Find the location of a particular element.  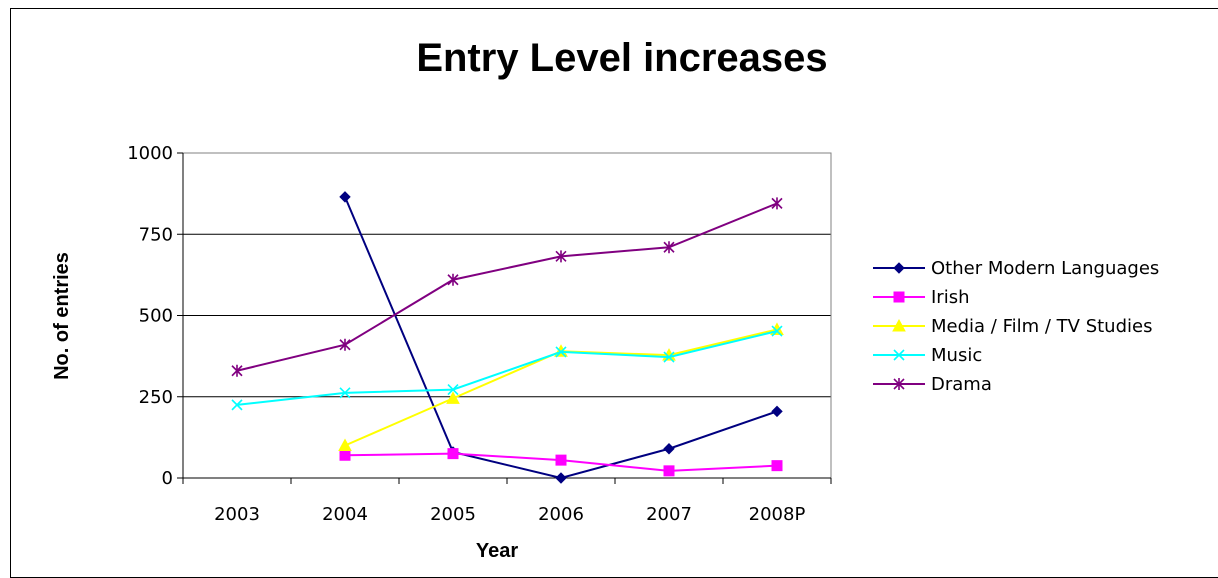

legend-item: Media / Film / TV Studies is located at coordinates (1012, 326).